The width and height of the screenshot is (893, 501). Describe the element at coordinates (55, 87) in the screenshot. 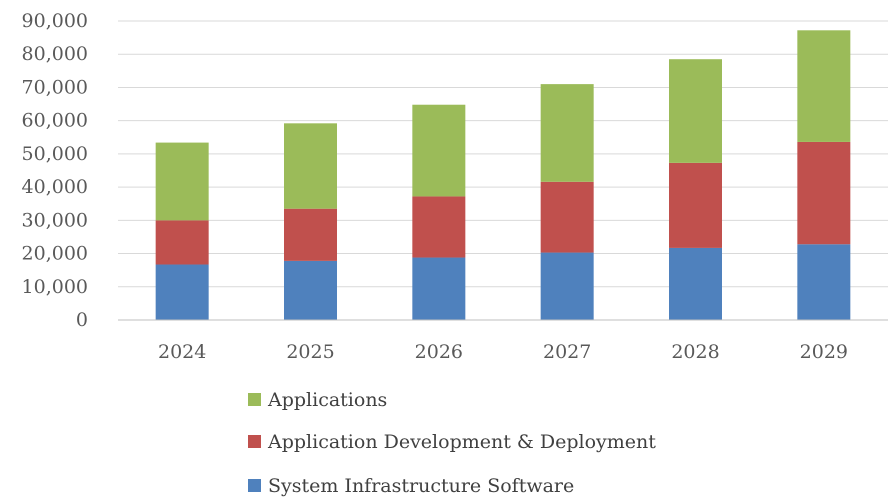

I see `y-tick-label: 70,000` at that location.